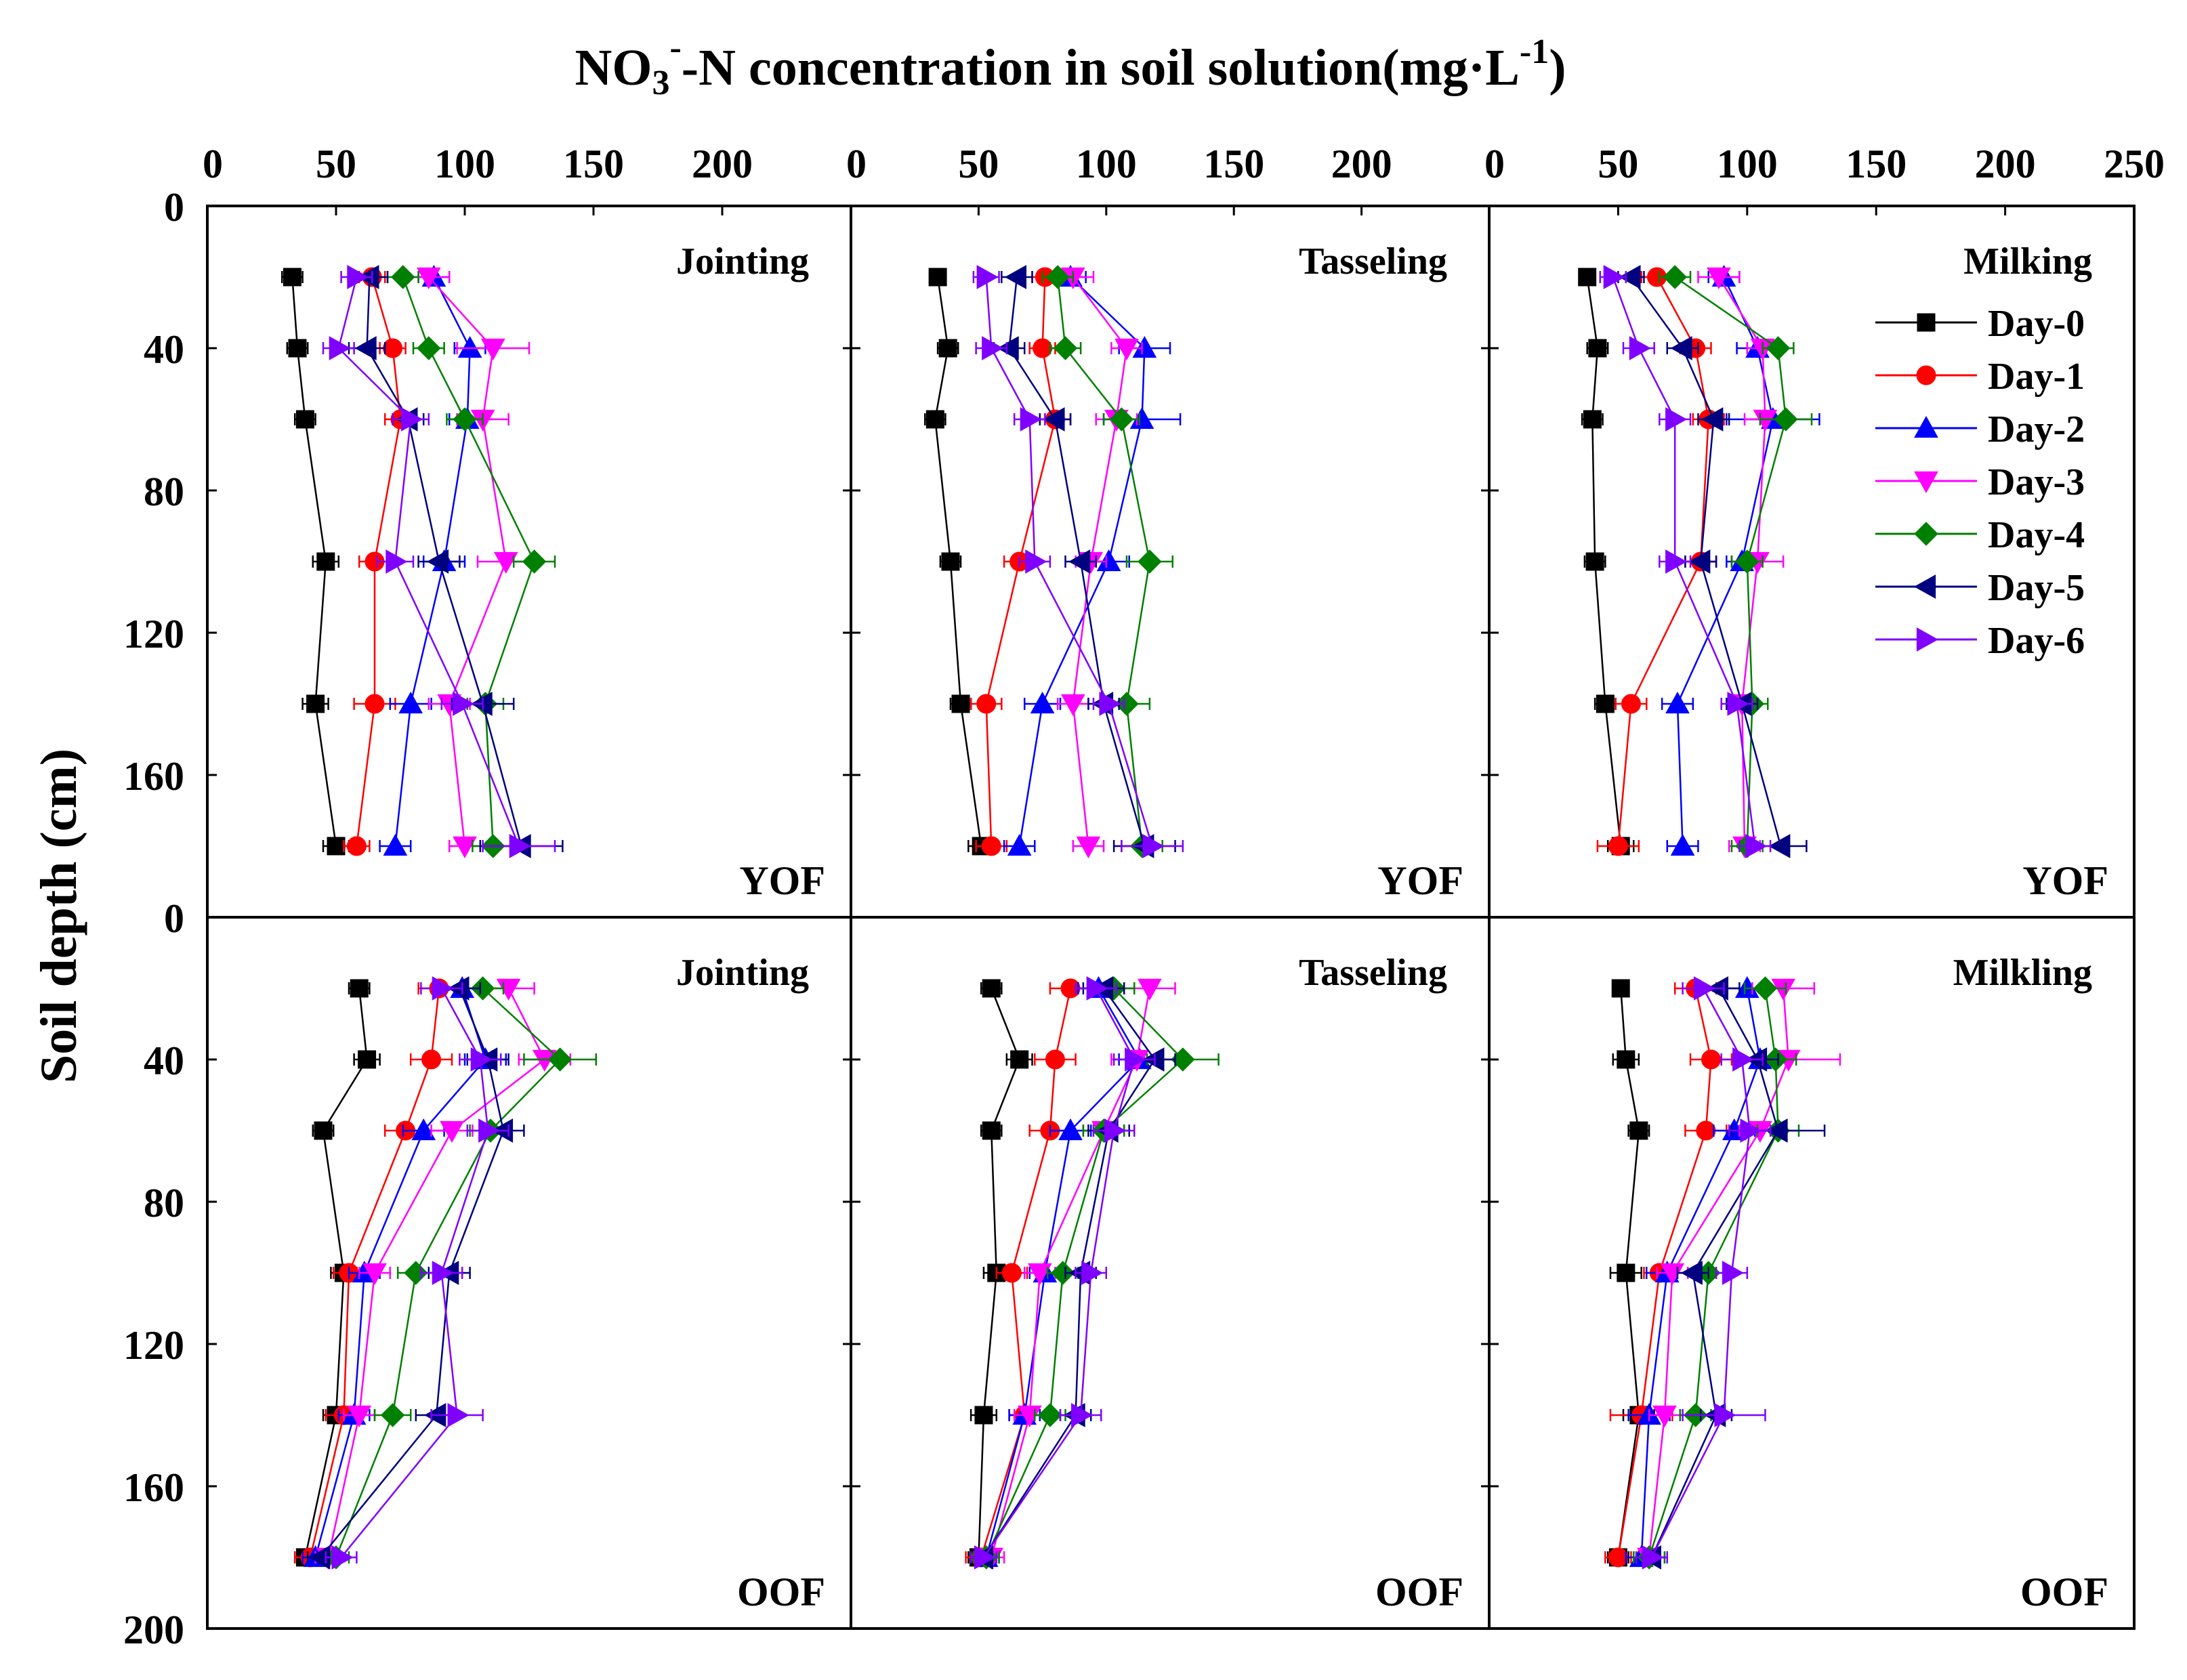 This screenshot has height=1680, width=2187. I want to click on legend-entry: Day-5, so click(1980, 588).